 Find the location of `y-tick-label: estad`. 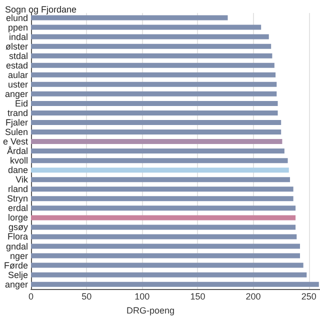

y-tick-label: estad is located at coordinates (17, 65).